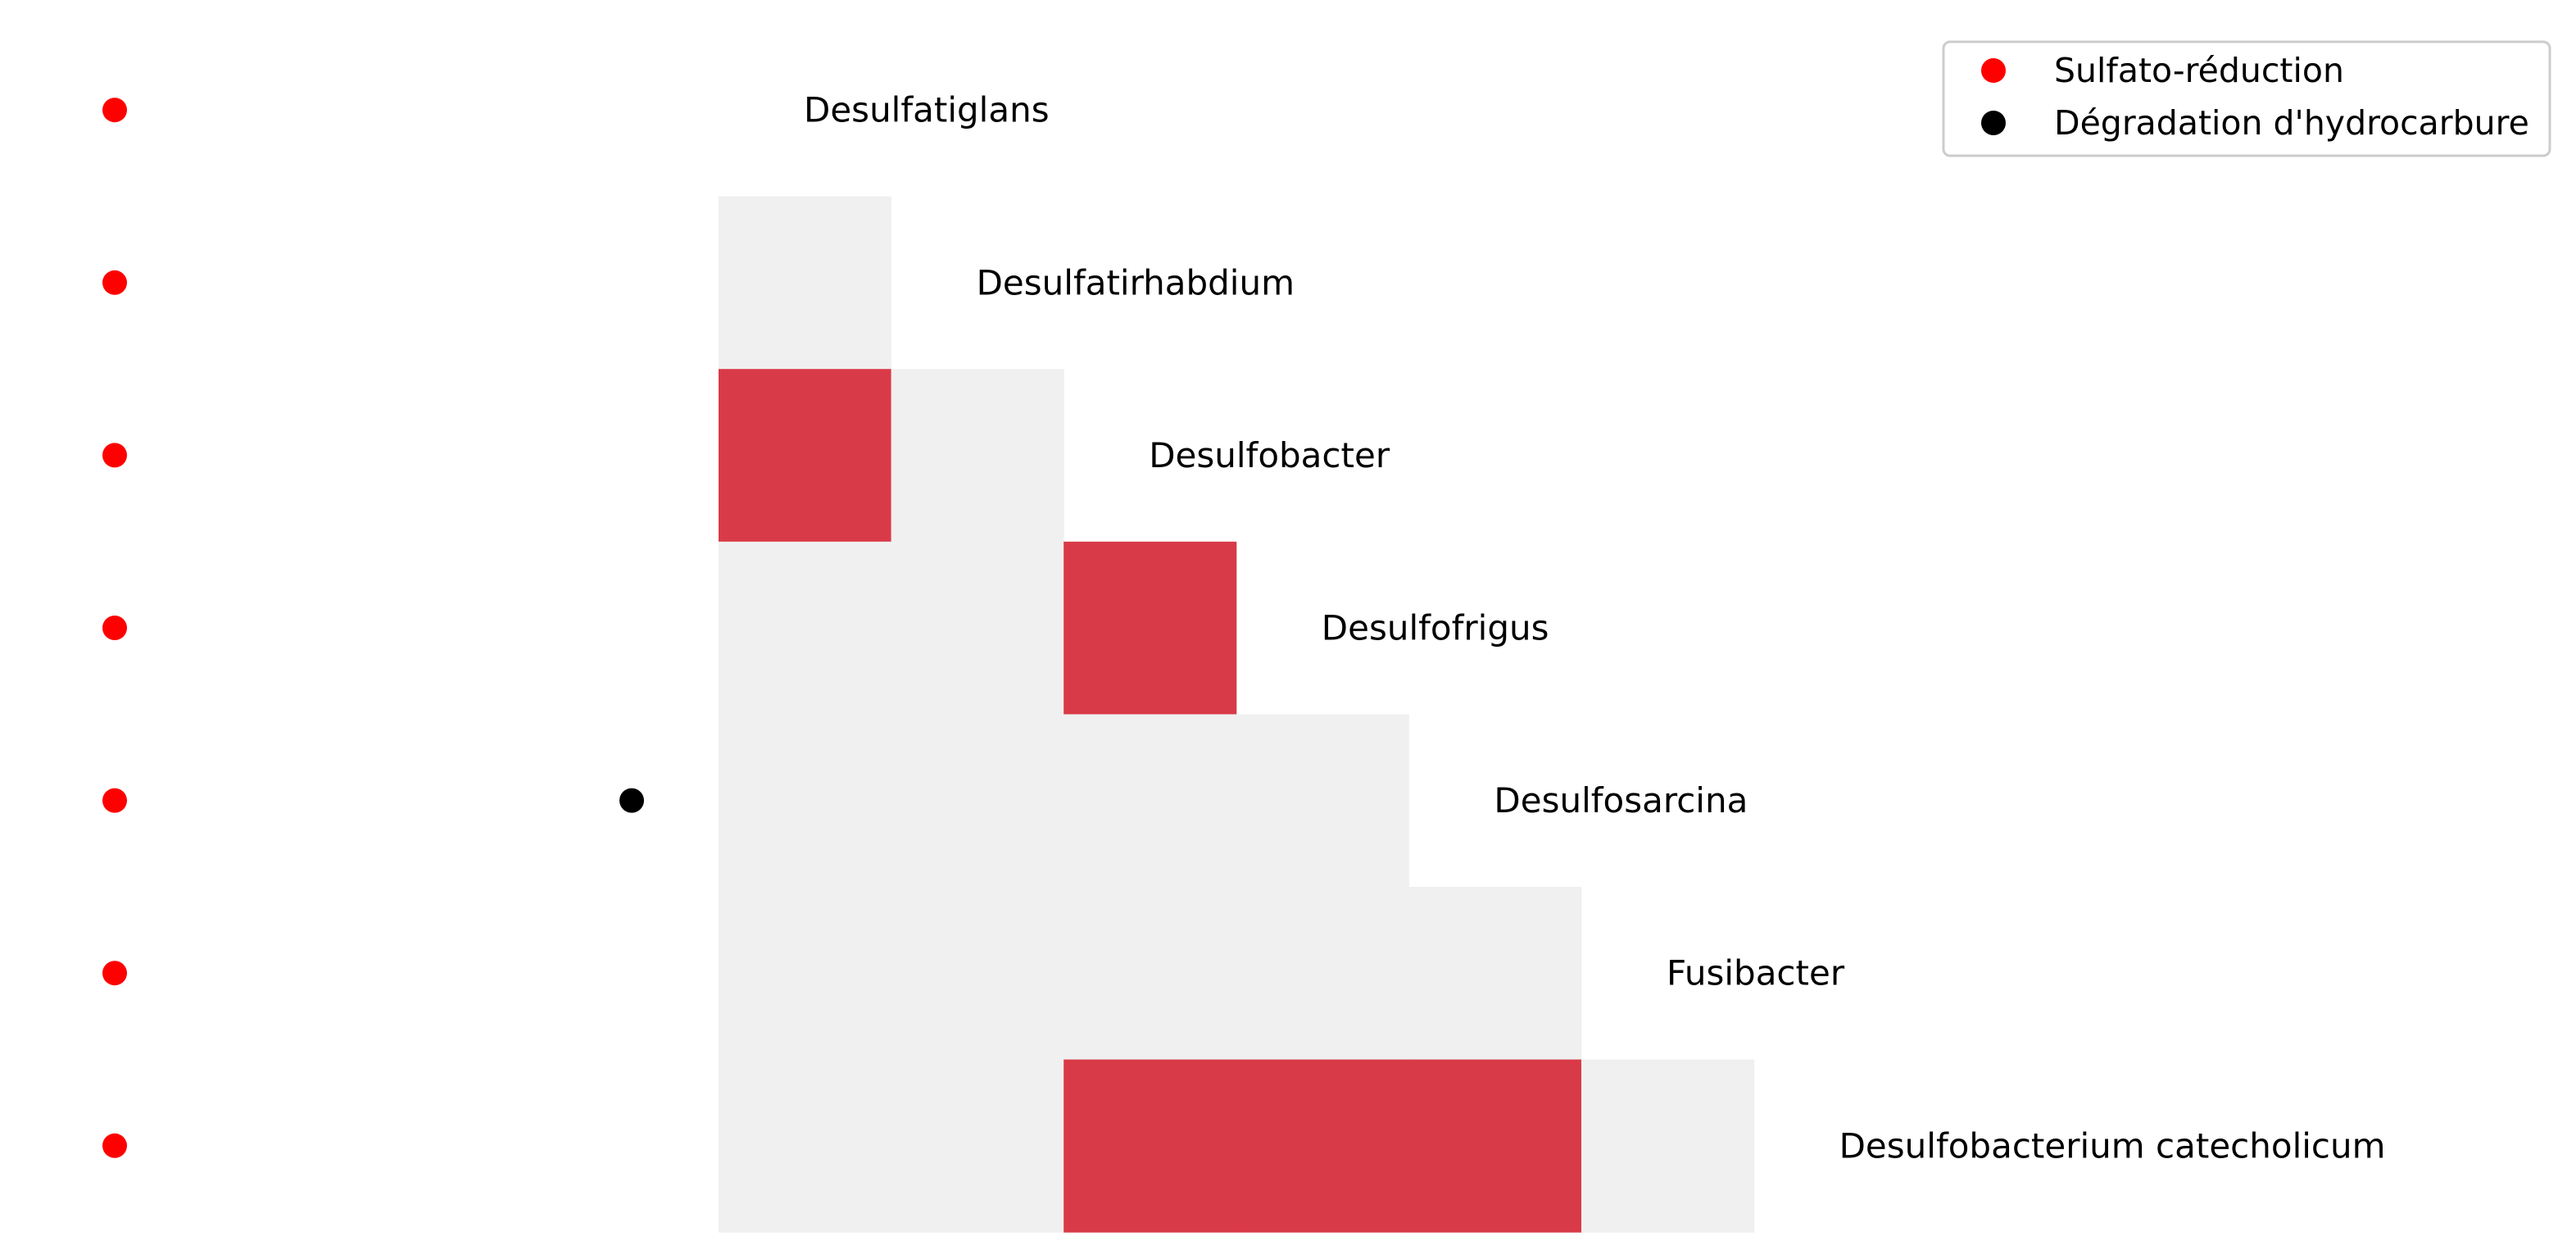 Image resolution: width=2576 pixels, height=1259 pixels. I want to click on heatmap-cell-r1-c0, so click(805, 283).